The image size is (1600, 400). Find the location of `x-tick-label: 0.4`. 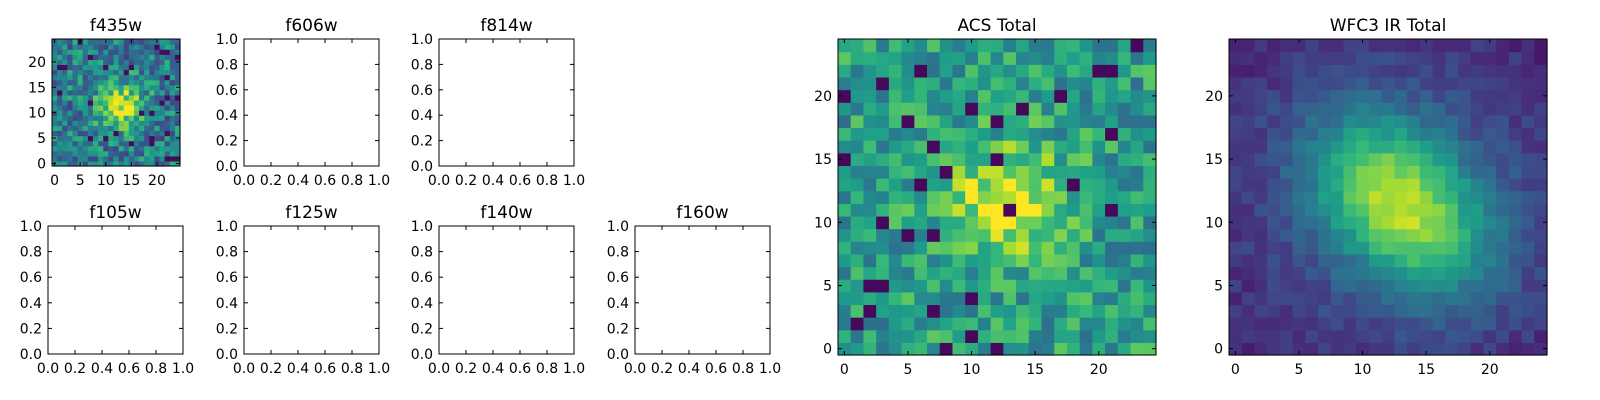

x-tick-label: 0.4 is located at coordinates (102, 369).